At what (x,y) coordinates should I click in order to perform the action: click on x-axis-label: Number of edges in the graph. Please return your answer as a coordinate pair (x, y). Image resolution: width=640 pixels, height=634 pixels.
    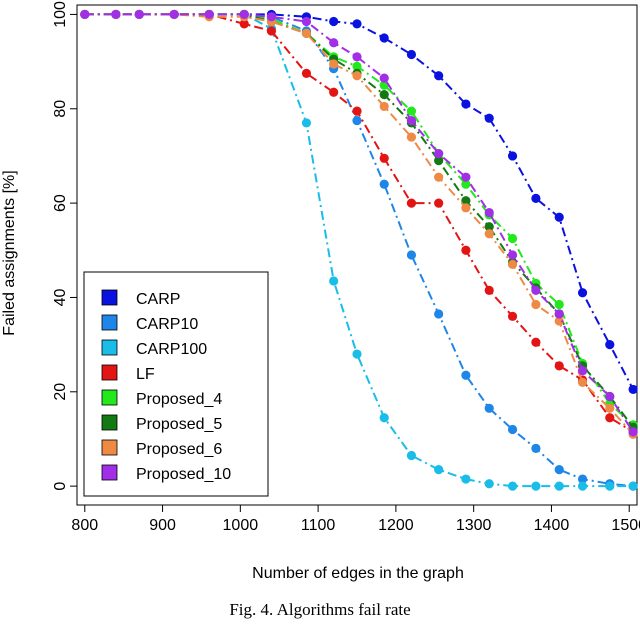
    Looking at the image, I should click on (358, 573).